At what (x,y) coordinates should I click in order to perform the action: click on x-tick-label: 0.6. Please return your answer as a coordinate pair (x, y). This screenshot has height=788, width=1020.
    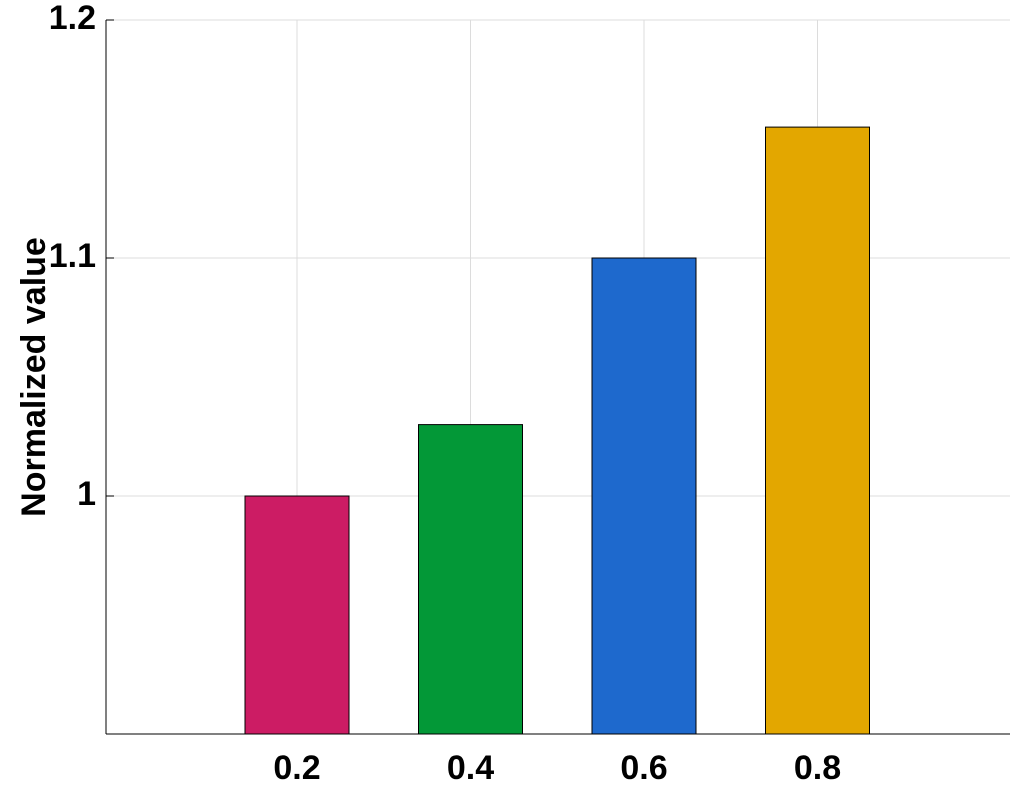
    Looking at the image, I should click on (643, 768).